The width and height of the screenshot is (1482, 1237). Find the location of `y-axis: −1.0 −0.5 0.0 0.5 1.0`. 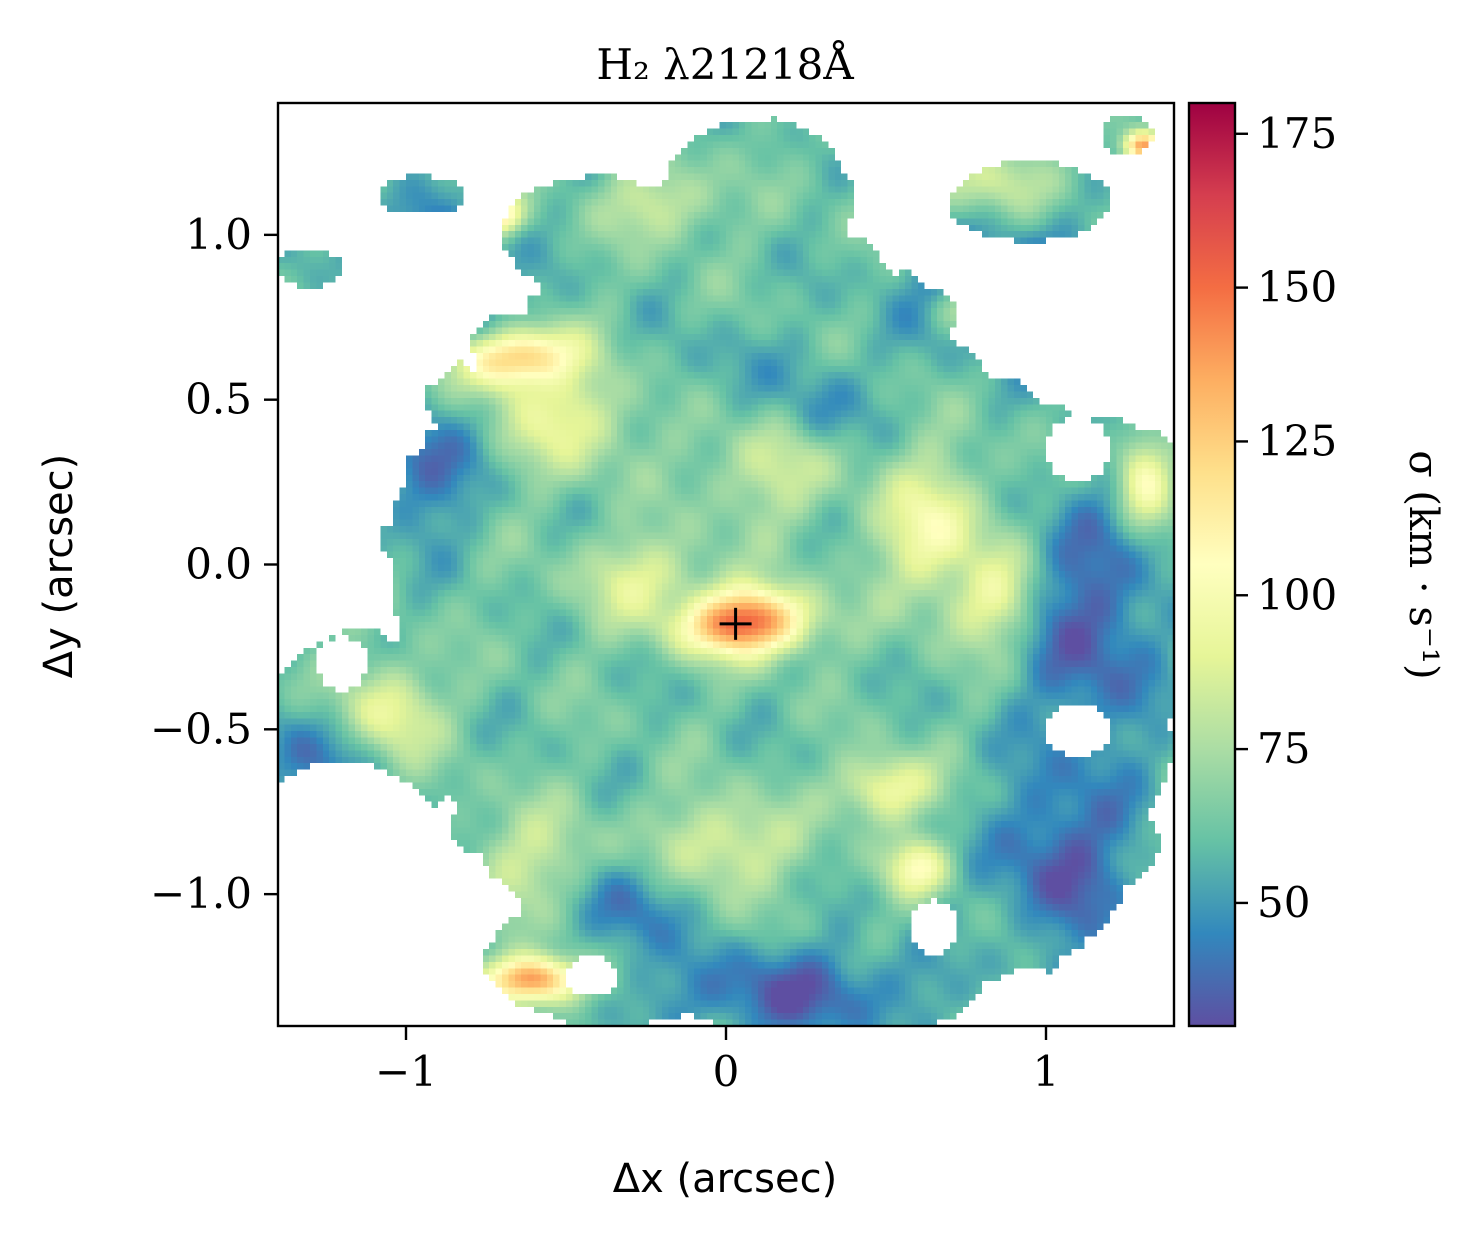

y-axis: −1.0 −0.5 0.0 0.5 1.0 is located at coordinates (214, 564).